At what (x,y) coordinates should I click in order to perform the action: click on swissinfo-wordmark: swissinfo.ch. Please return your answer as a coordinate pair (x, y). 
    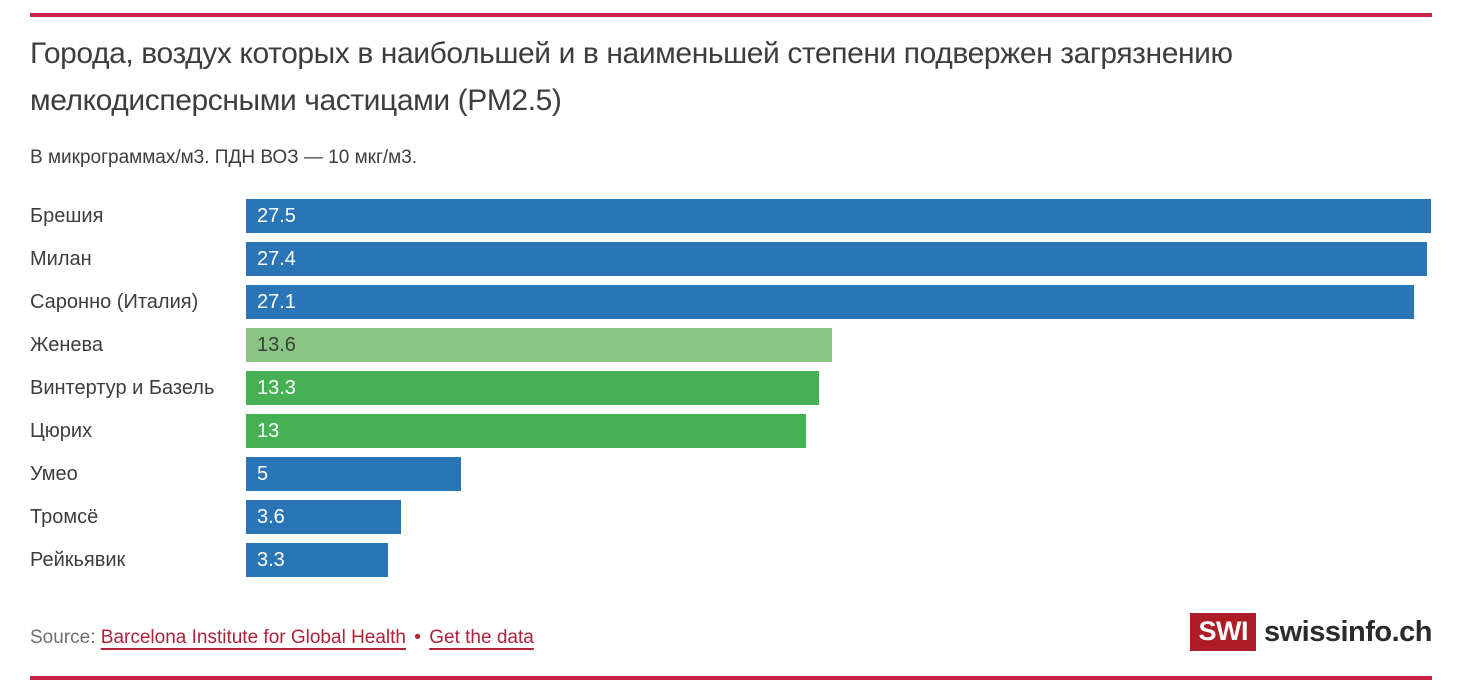
    Looking at the image, I should click on (1348, 631).